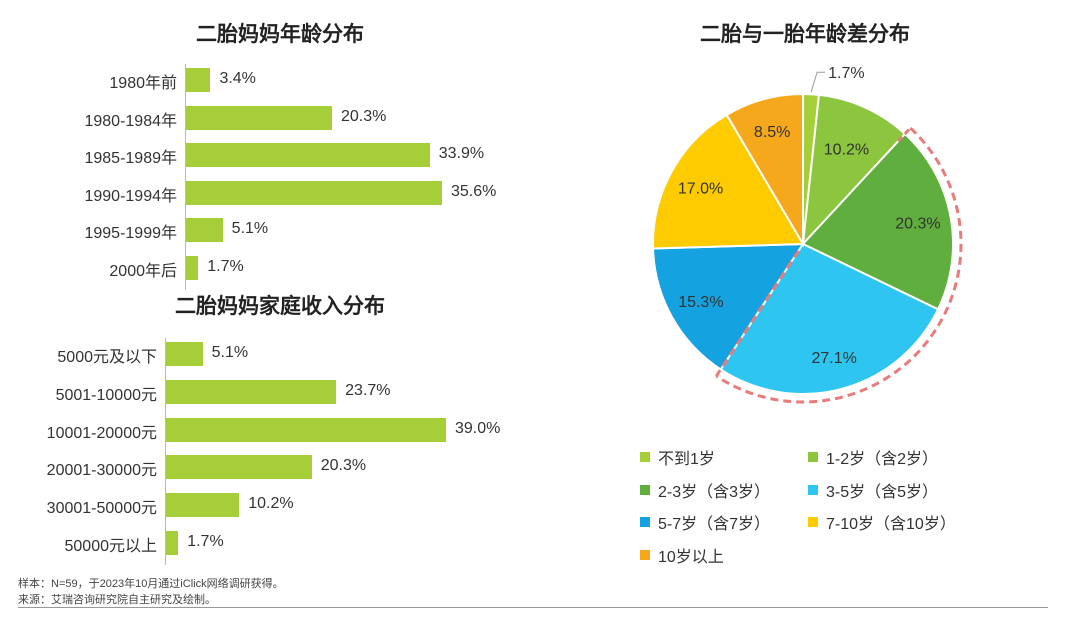 Image resolution: width=1080 pixels, height=627 pixels. What do you see at coordinates (130, 121) in the screenshot?
I see `category-label: 1980-1984年` at bounding box center [130, 121].